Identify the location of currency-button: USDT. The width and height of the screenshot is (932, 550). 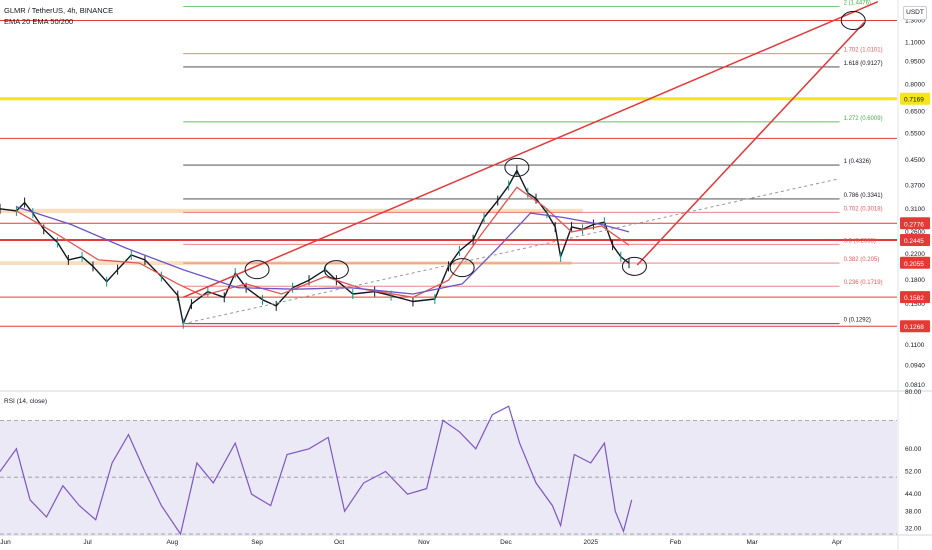
(915, 13).